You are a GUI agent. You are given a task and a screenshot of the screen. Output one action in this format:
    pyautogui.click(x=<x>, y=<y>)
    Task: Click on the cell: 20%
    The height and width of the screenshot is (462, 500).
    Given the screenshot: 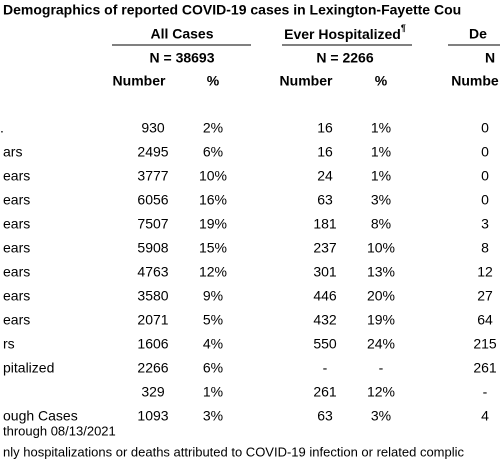 What is the action you would take?
    pyautogui.click(x=381, y=296)
    